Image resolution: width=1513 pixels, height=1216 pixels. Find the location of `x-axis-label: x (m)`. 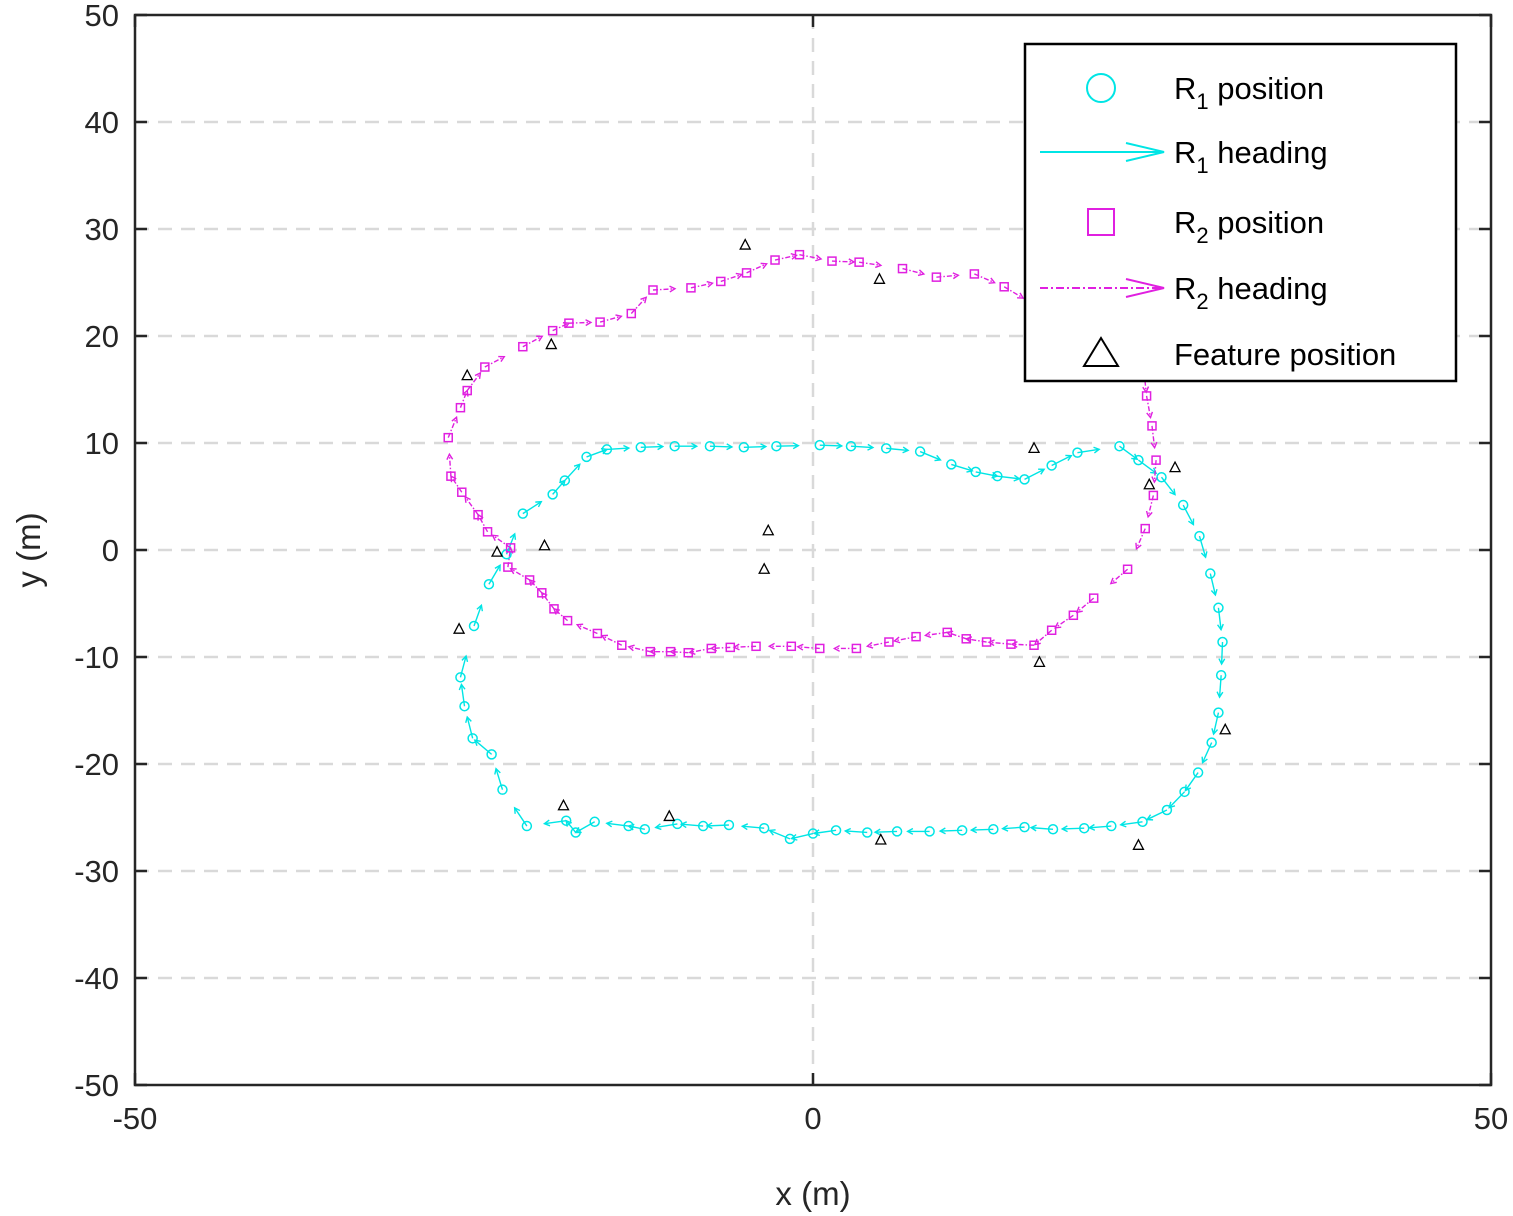

x-axis-label: x (m) is located at coordinates (812, 1193).